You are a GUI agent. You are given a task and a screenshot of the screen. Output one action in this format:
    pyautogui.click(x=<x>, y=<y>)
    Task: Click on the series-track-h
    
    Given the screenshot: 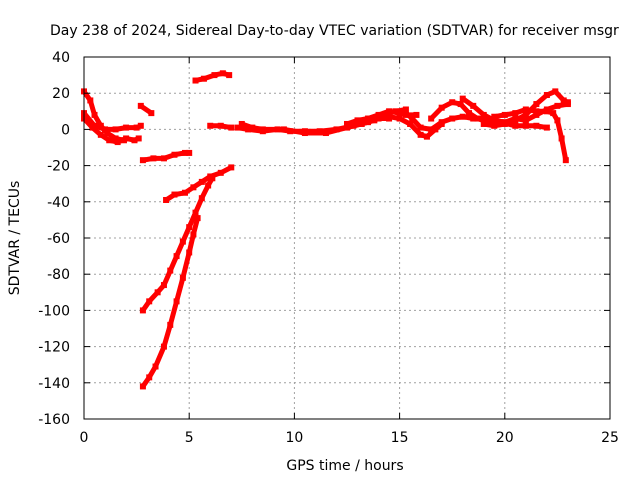 What is the action you would take?
    pyautogui.click(x=199, y=183)
    